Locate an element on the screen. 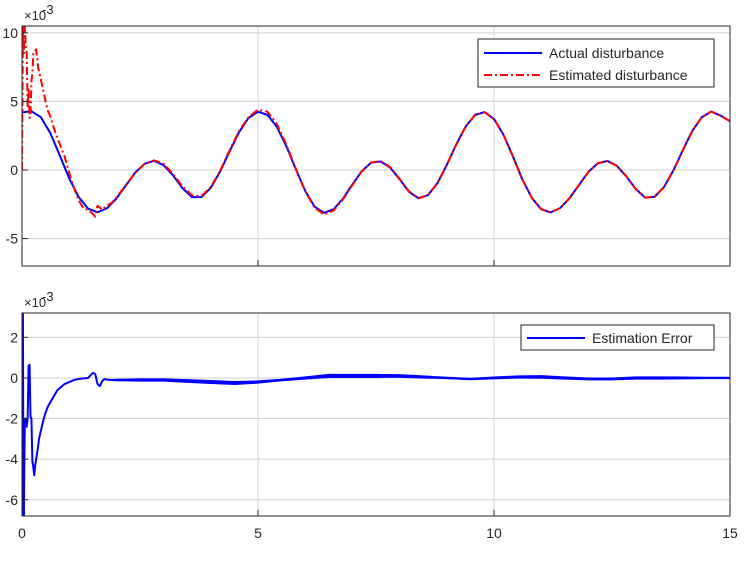 This screenshot has height=567, width=751. legend-label-actual-disturbance: Actual disturbance is located at coordinates (606, 53).